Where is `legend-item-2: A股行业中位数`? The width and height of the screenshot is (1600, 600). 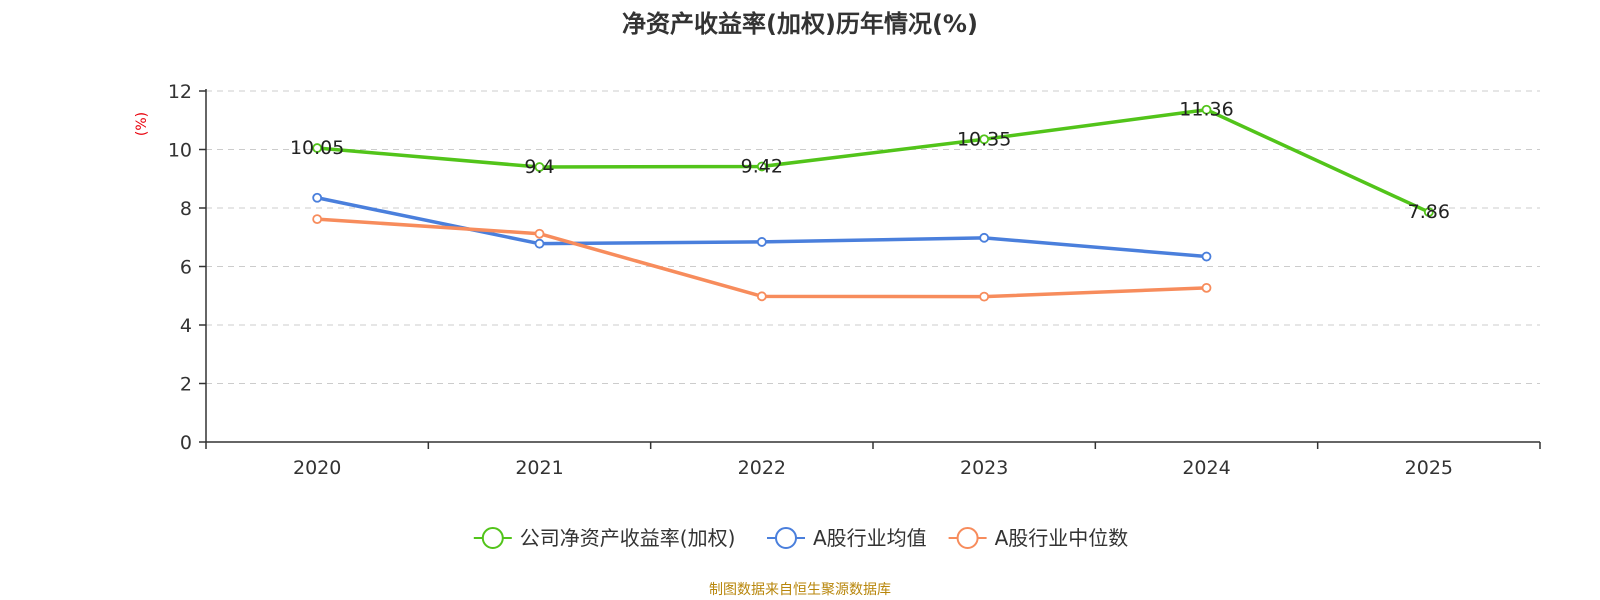
legend-item-2: A股行业中位数 is located at coordinates (1038, 538).